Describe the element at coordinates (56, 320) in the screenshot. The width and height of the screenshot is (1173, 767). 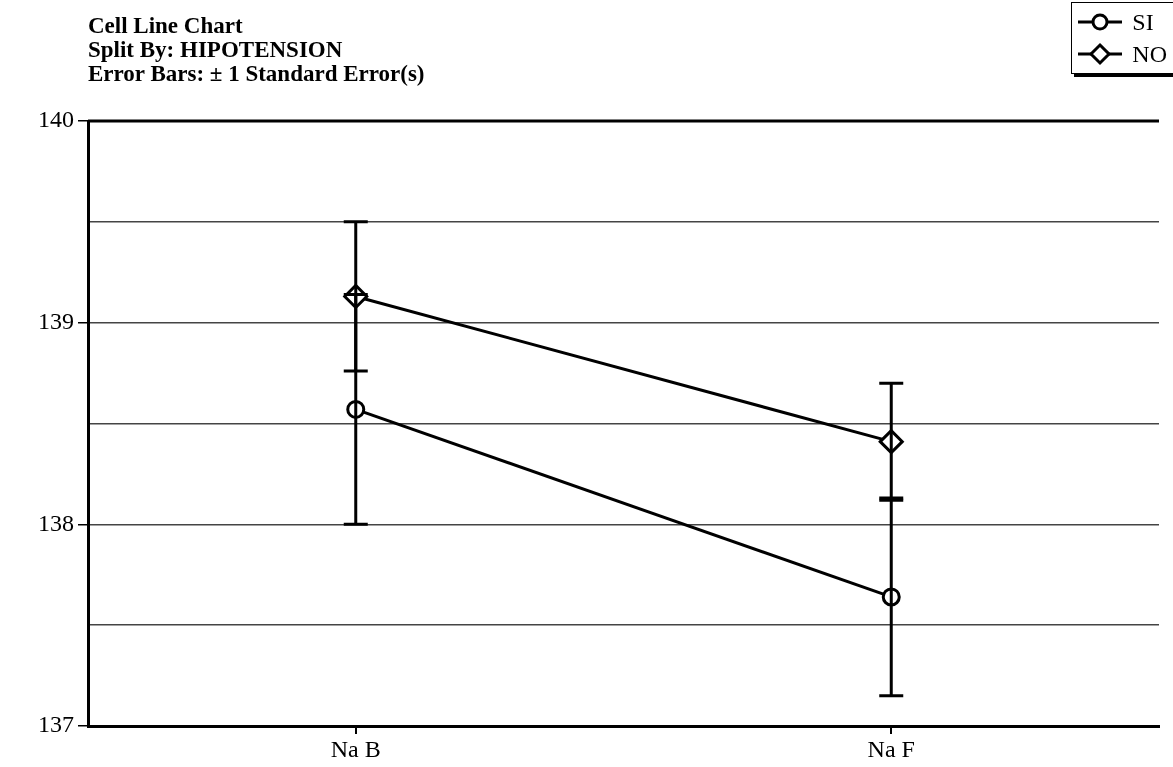
I see `y-tick-label: 139` at that location.